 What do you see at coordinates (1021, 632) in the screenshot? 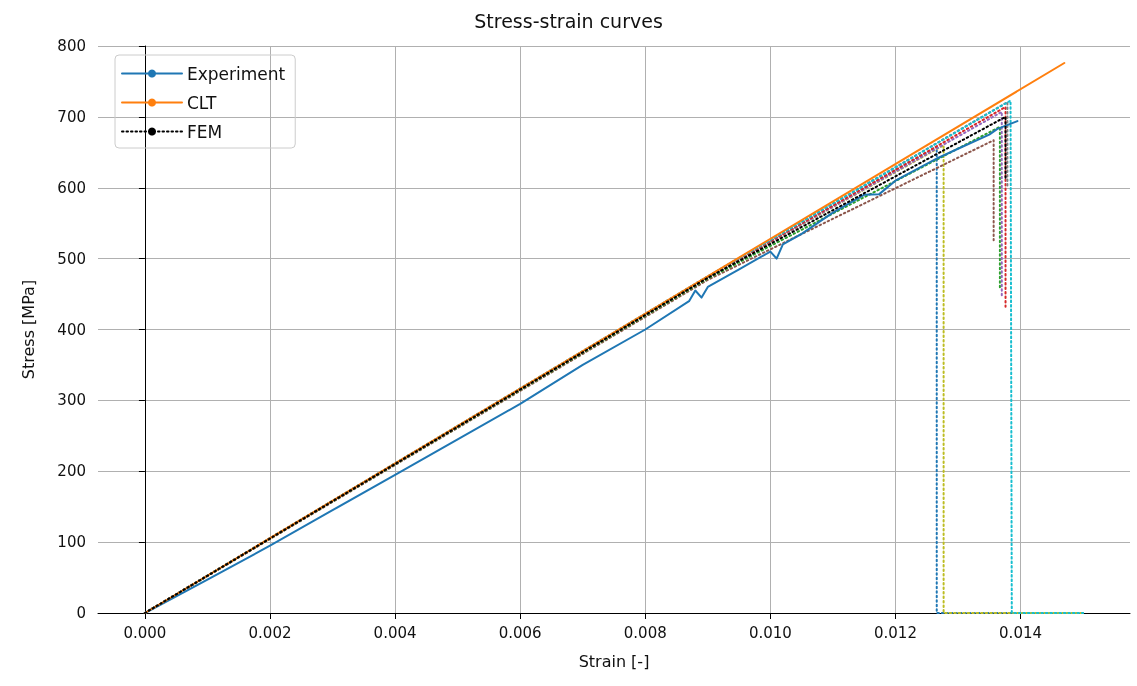
I see `x-tick-label: 0.014` at bounding box center [1021, 632].